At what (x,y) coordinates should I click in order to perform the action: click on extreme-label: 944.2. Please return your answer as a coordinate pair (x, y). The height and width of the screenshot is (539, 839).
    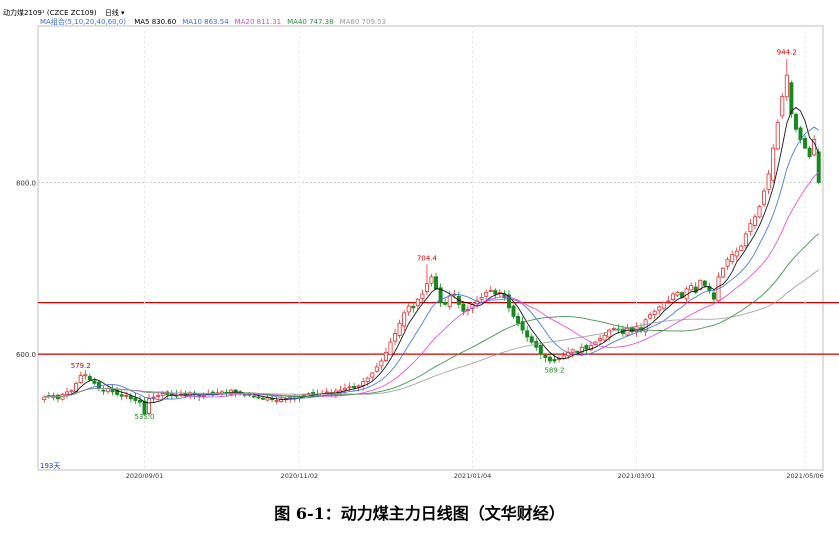
    Looking at the image, I should click on (787, 53).